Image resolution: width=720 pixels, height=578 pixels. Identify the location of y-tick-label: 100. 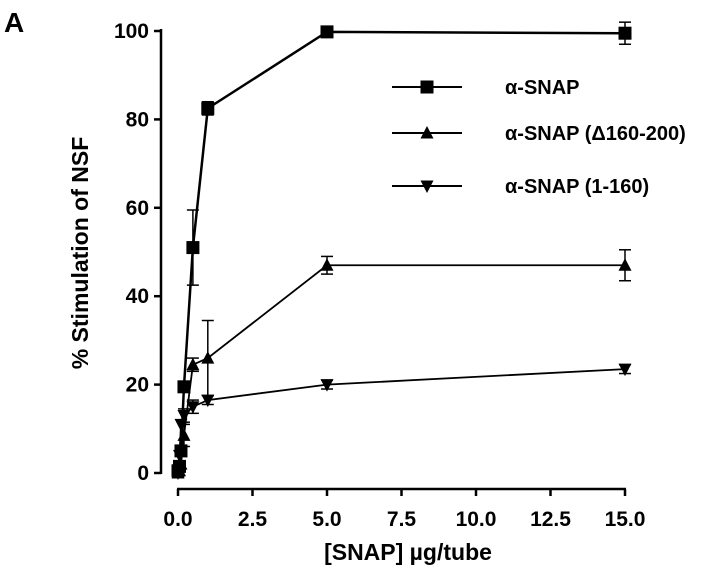
(131, 31).